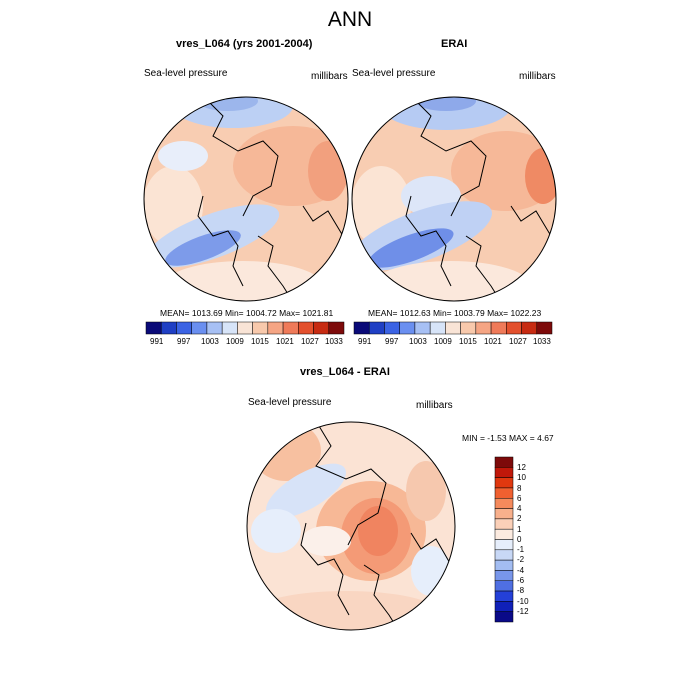  What do you see at coordinates (518, 341) in the screenshot?
I see `colorbar-2-tick: 1027` at bounding box center [518, 341].